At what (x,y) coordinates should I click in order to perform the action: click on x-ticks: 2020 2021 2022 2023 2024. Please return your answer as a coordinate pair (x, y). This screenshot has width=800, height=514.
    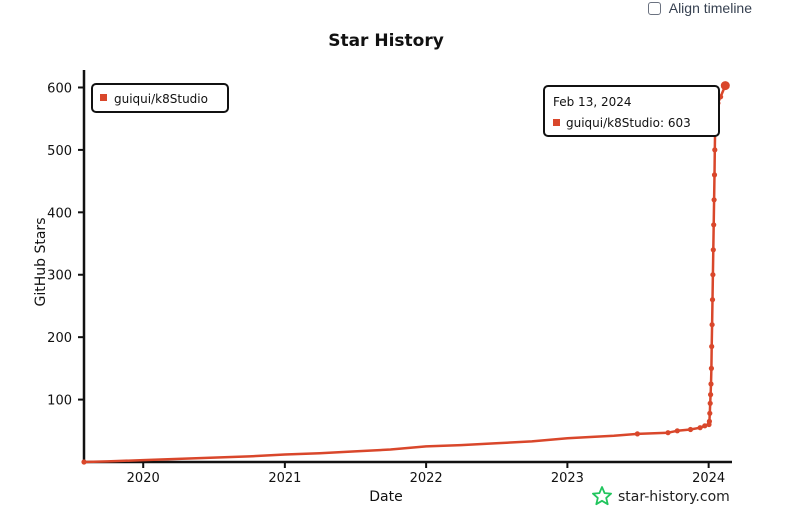
    Looking at the image, I should click on (426, 474).